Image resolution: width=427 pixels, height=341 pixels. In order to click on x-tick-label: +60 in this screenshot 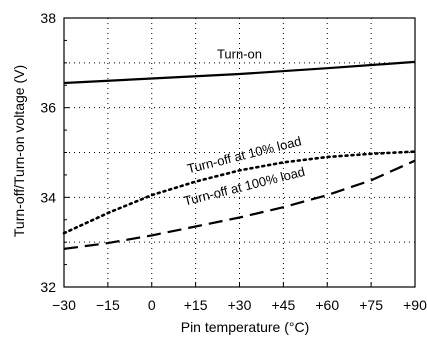, I will do `click(327, 305)`.